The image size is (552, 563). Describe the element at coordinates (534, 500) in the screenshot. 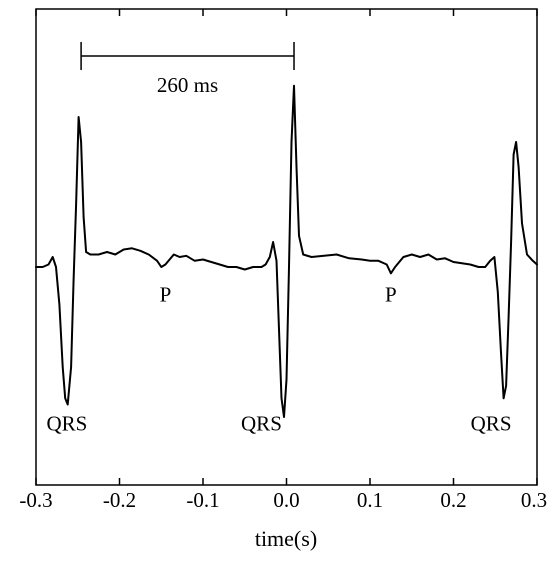

I see `x-tick-label: 0.3` at that location.